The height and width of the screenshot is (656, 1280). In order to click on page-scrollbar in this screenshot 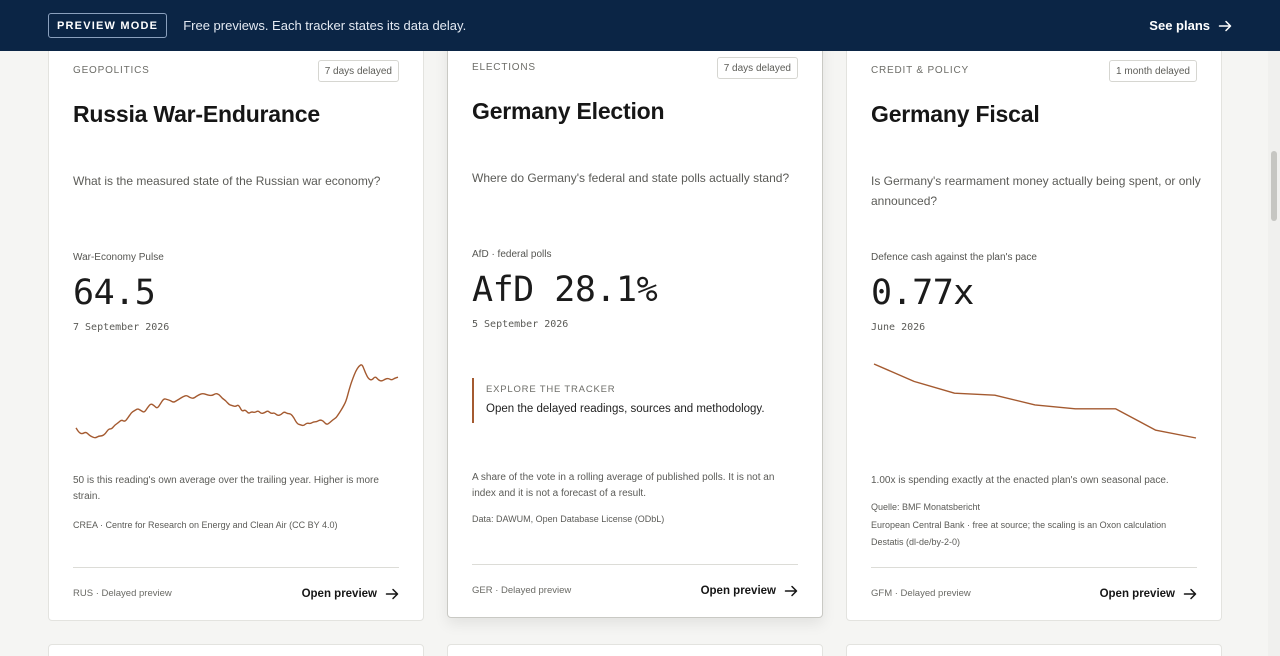, I will do `click(1274, 353)`.